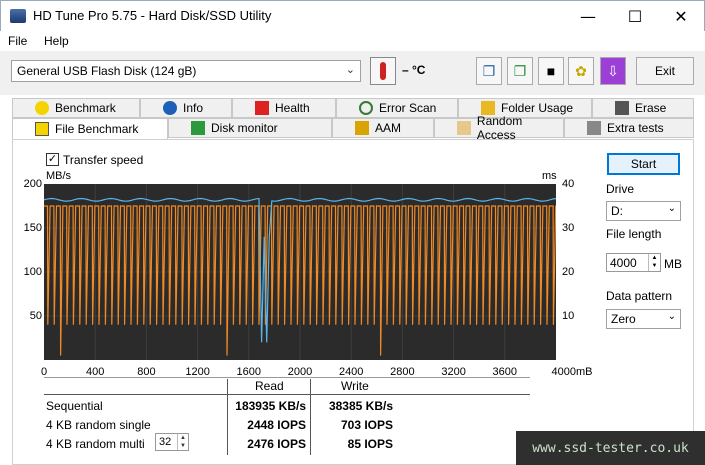 The image size is (705, 465). Describe the element at coordinates (74, 406) in the screenshot. I see `row-sequential-label: Sequential` at that location.